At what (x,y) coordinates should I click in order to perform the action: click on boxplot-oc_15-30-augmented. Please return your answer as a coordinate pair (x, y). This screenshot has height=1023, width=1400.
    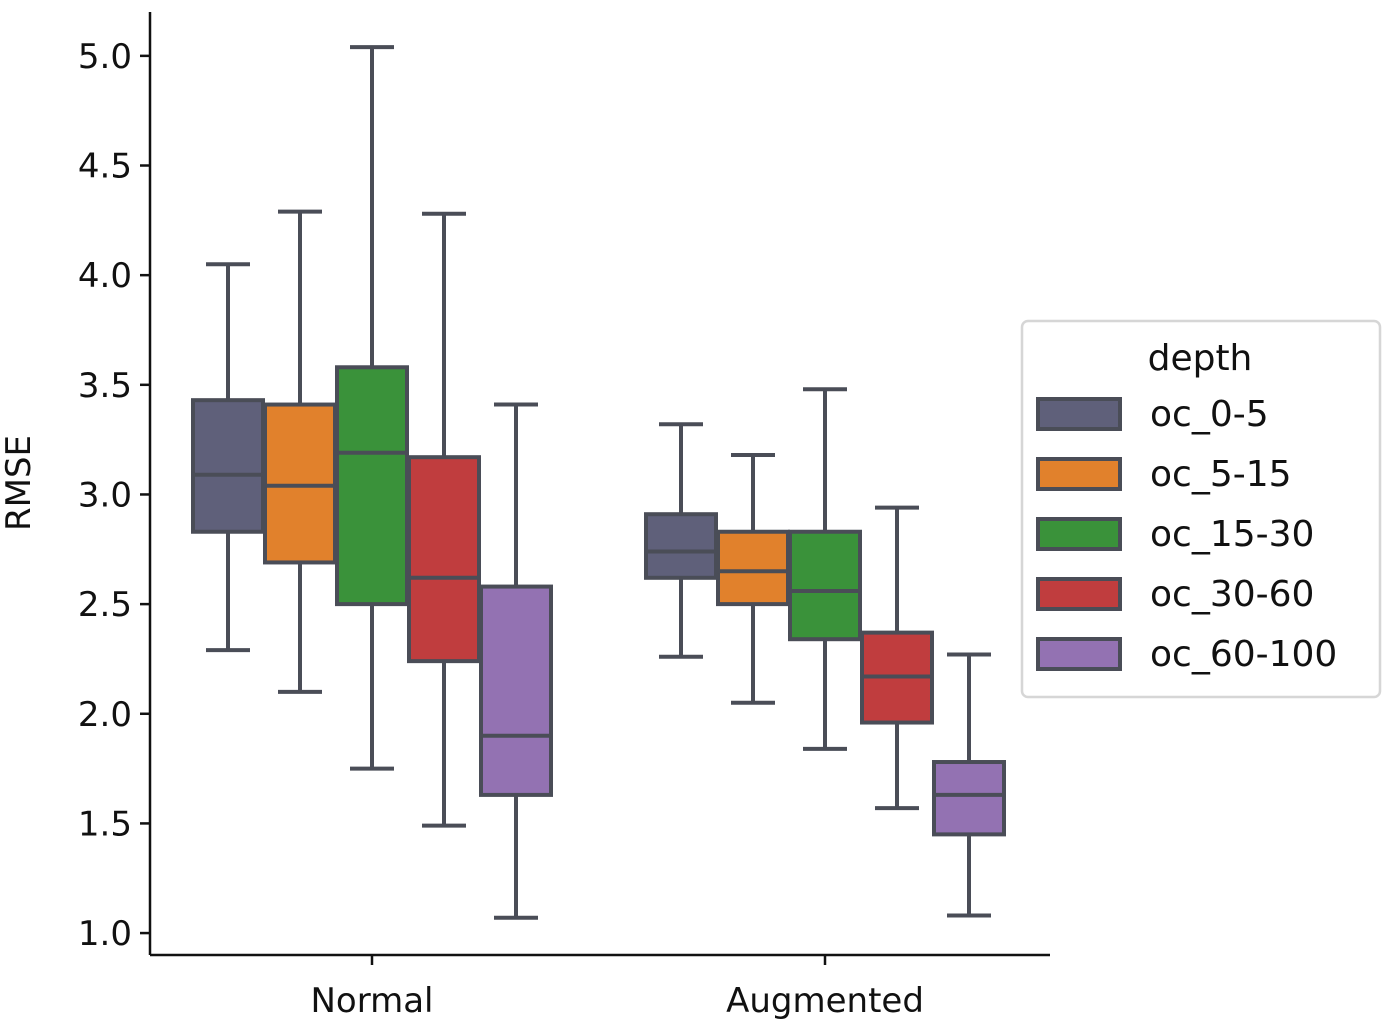
    Looking at the image, I should click on (825, 569).